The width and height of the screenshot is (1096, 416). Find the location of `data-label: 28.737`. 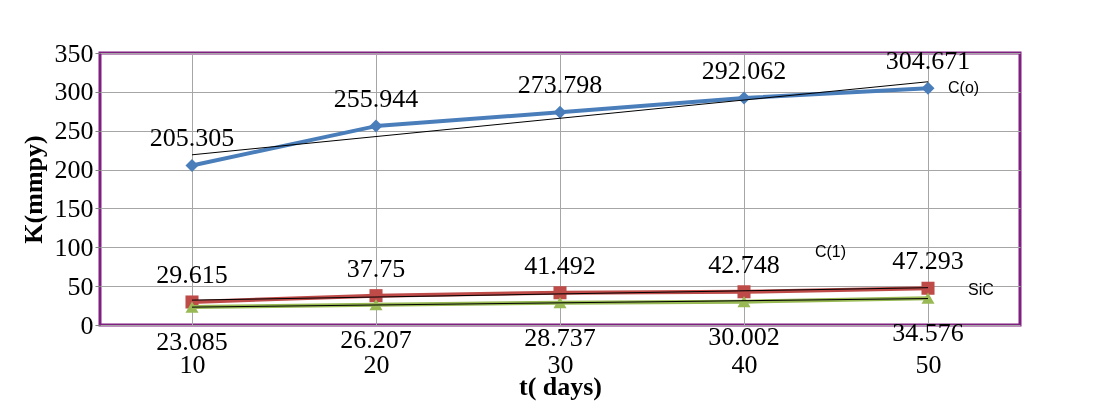

data-label: 28.737 is located at coordinates (560, 337).